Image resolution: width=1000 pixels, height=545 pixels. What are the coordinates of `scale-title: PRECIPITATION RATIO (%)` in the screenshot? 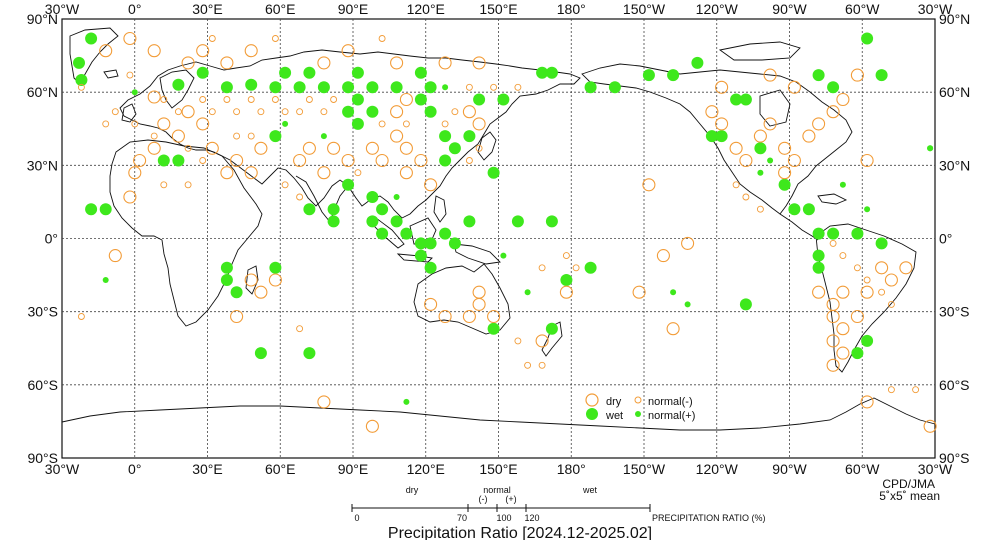 It's located at (709, 518).